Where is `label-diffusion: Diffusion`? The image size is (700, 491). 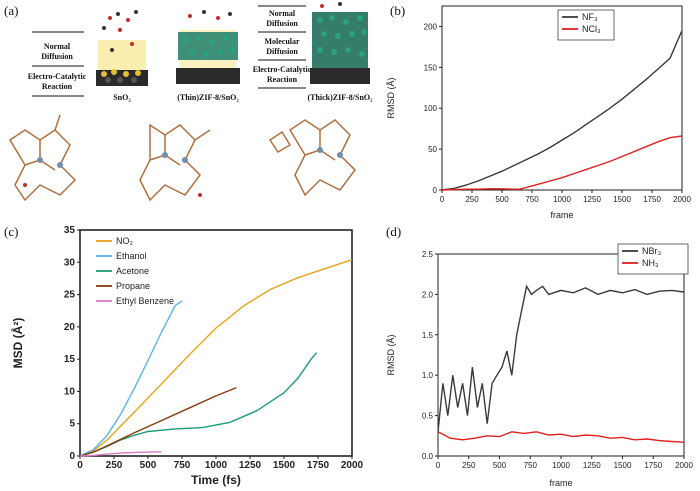 label-diffusion: Diffusion is located at coordinates (57, 56).